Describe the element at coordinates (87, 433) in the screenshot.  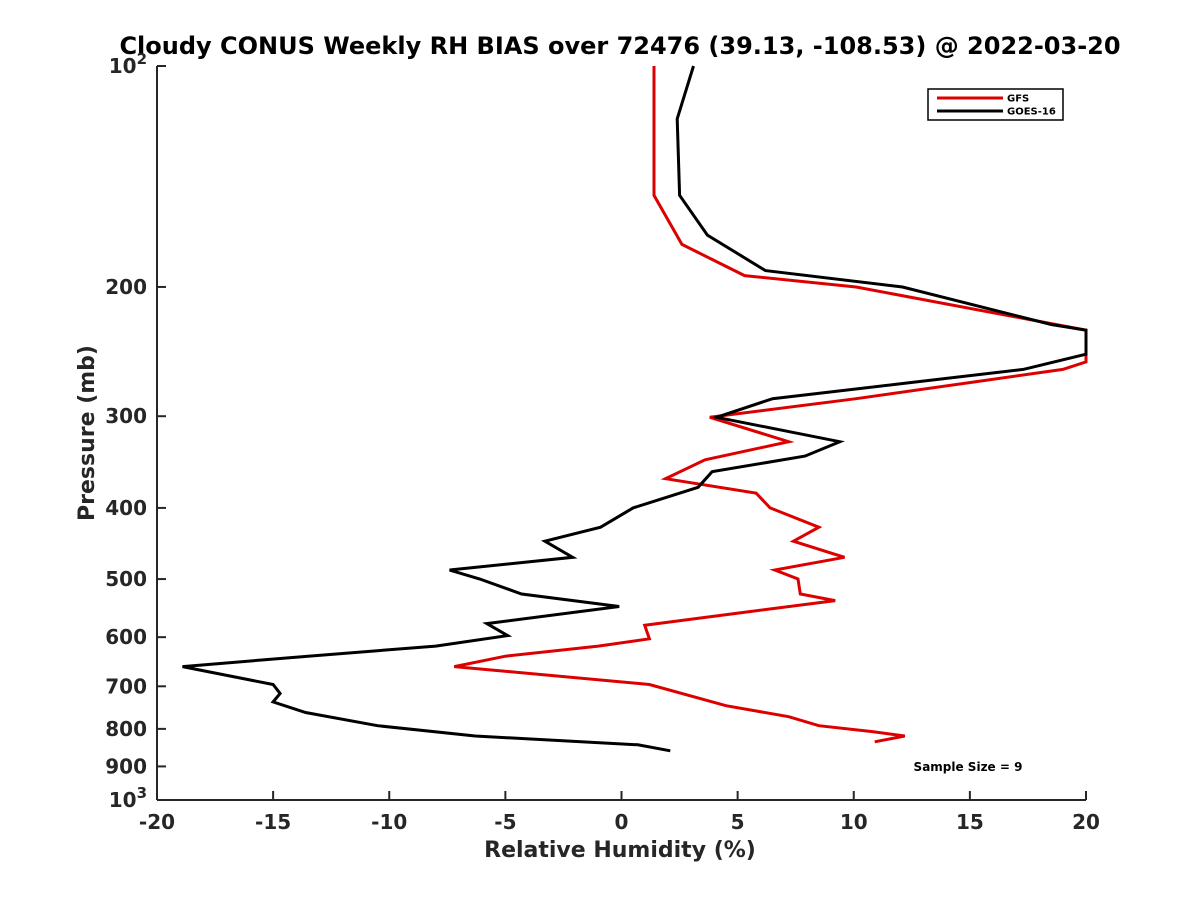
I see `y-axis-label: Pressure (mb)` at that location.